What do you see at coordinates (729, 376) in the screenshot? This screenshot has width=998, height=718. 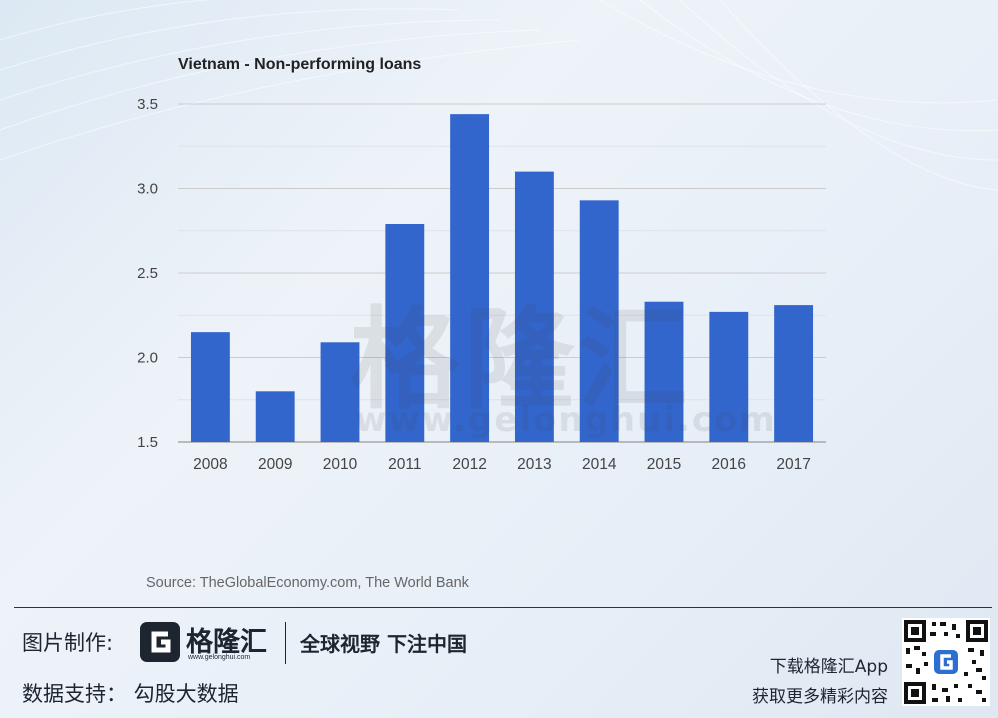 I see `bar-2016` at bounding box center [729, 376].